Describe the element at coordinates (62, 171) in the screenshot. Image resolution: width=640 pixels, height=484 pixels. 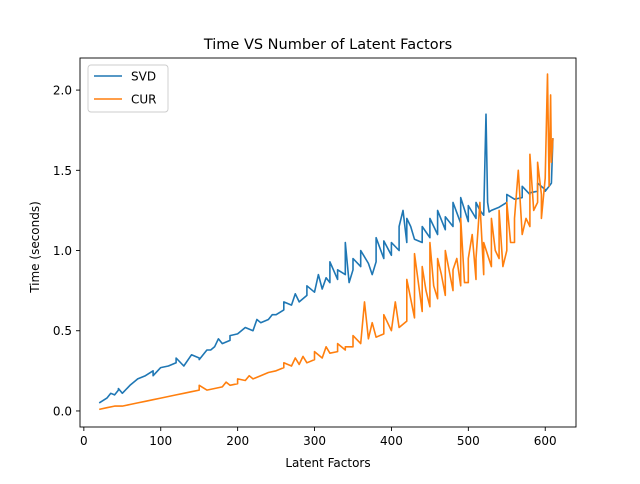
I see `y-tick-label: 1.5` at that location.